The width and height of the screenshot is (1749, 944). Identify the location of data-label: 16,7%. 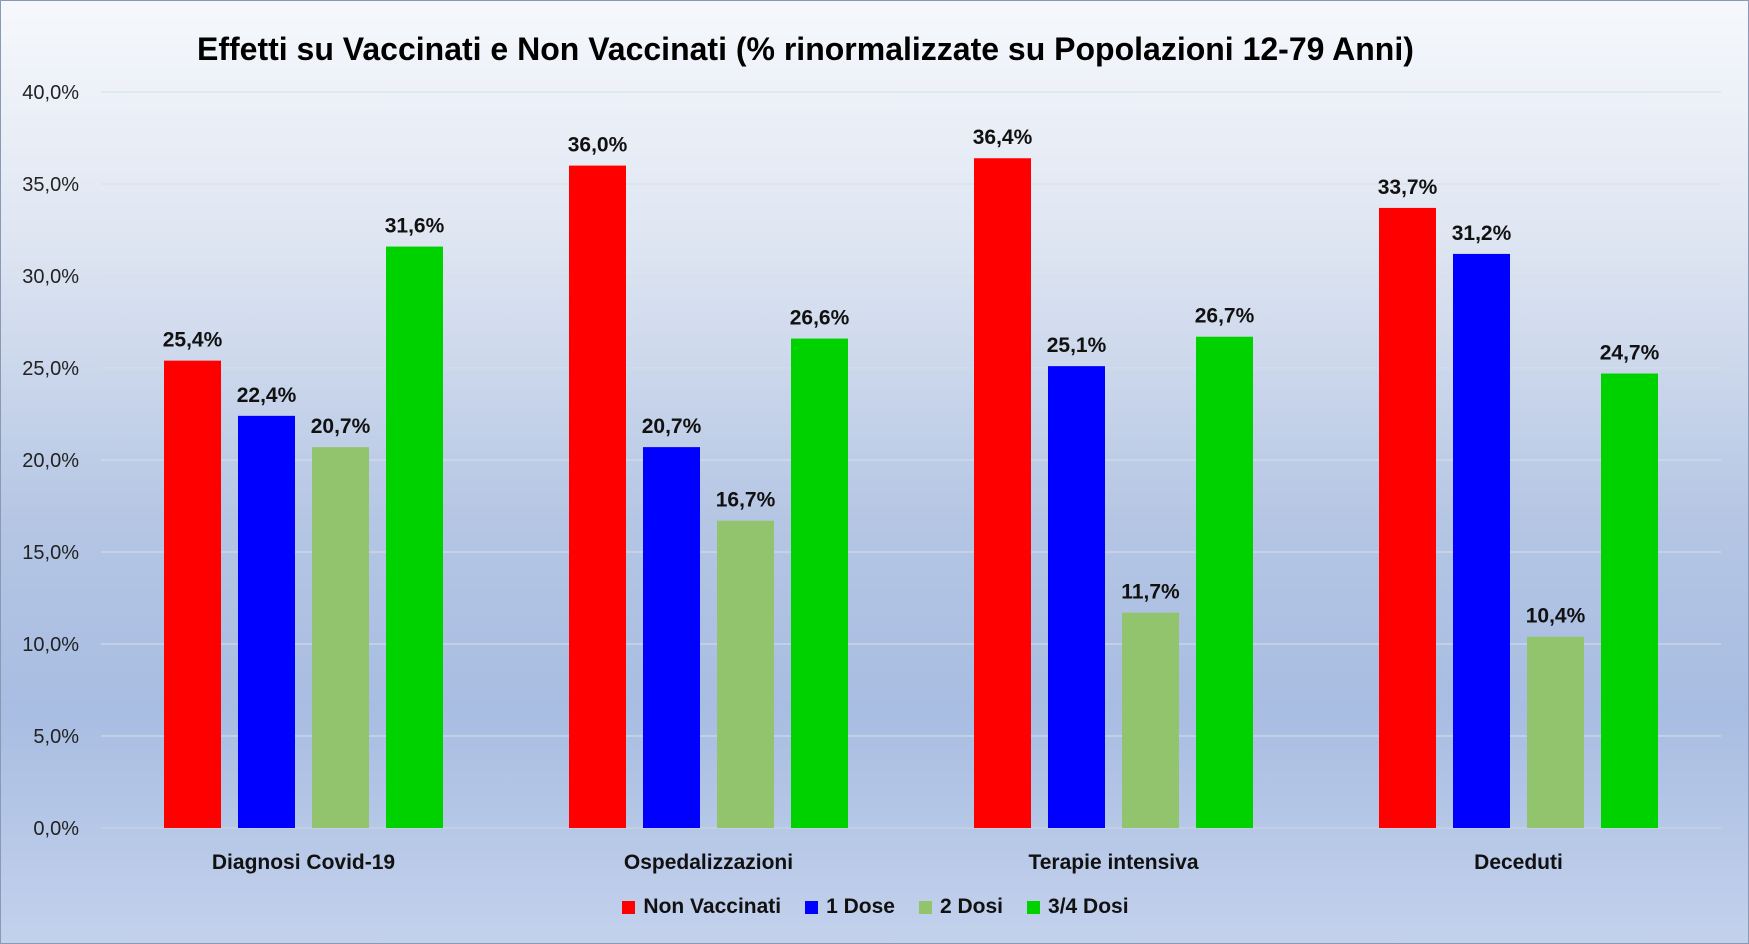
(746, 500).